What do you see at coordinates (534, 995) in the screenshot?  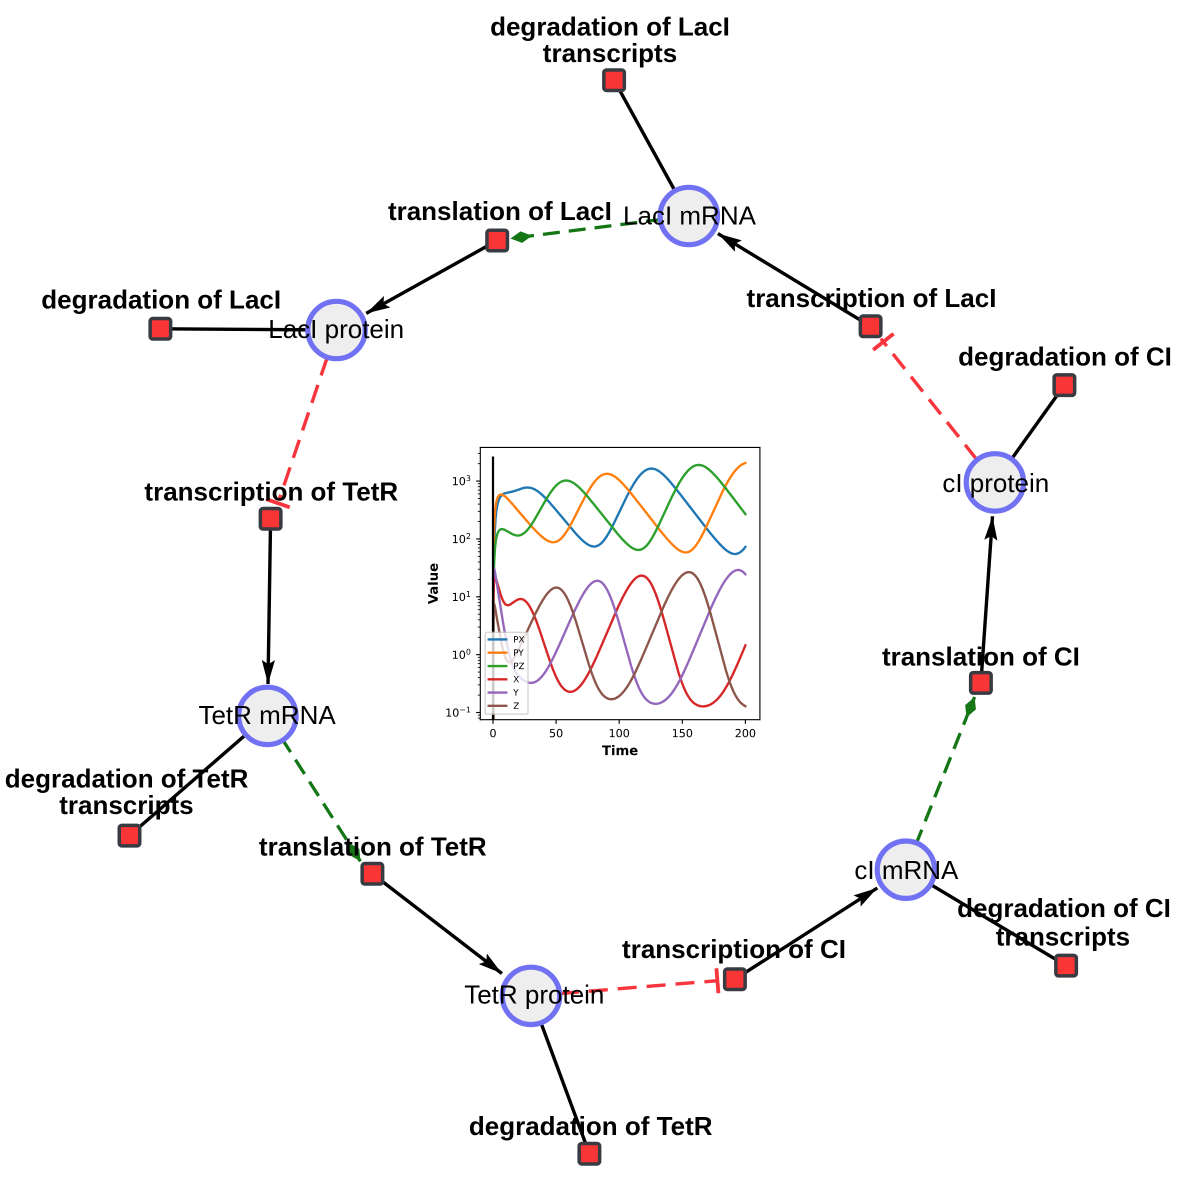 I see `svg-text: TetR protein` at bounding box center [534, 995].